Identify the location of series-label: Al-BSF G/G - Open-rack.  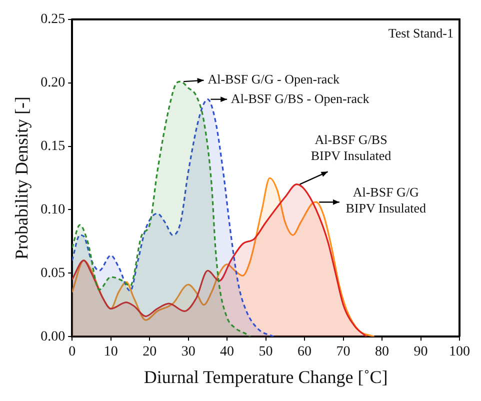
(274, 79).